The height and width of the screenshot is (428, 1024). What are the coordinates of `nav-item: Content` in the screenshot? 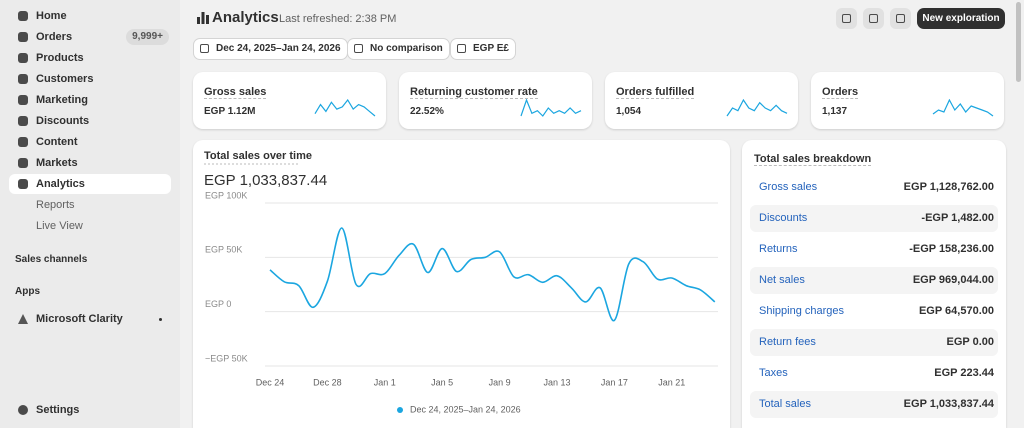 It's located at (90, 142).